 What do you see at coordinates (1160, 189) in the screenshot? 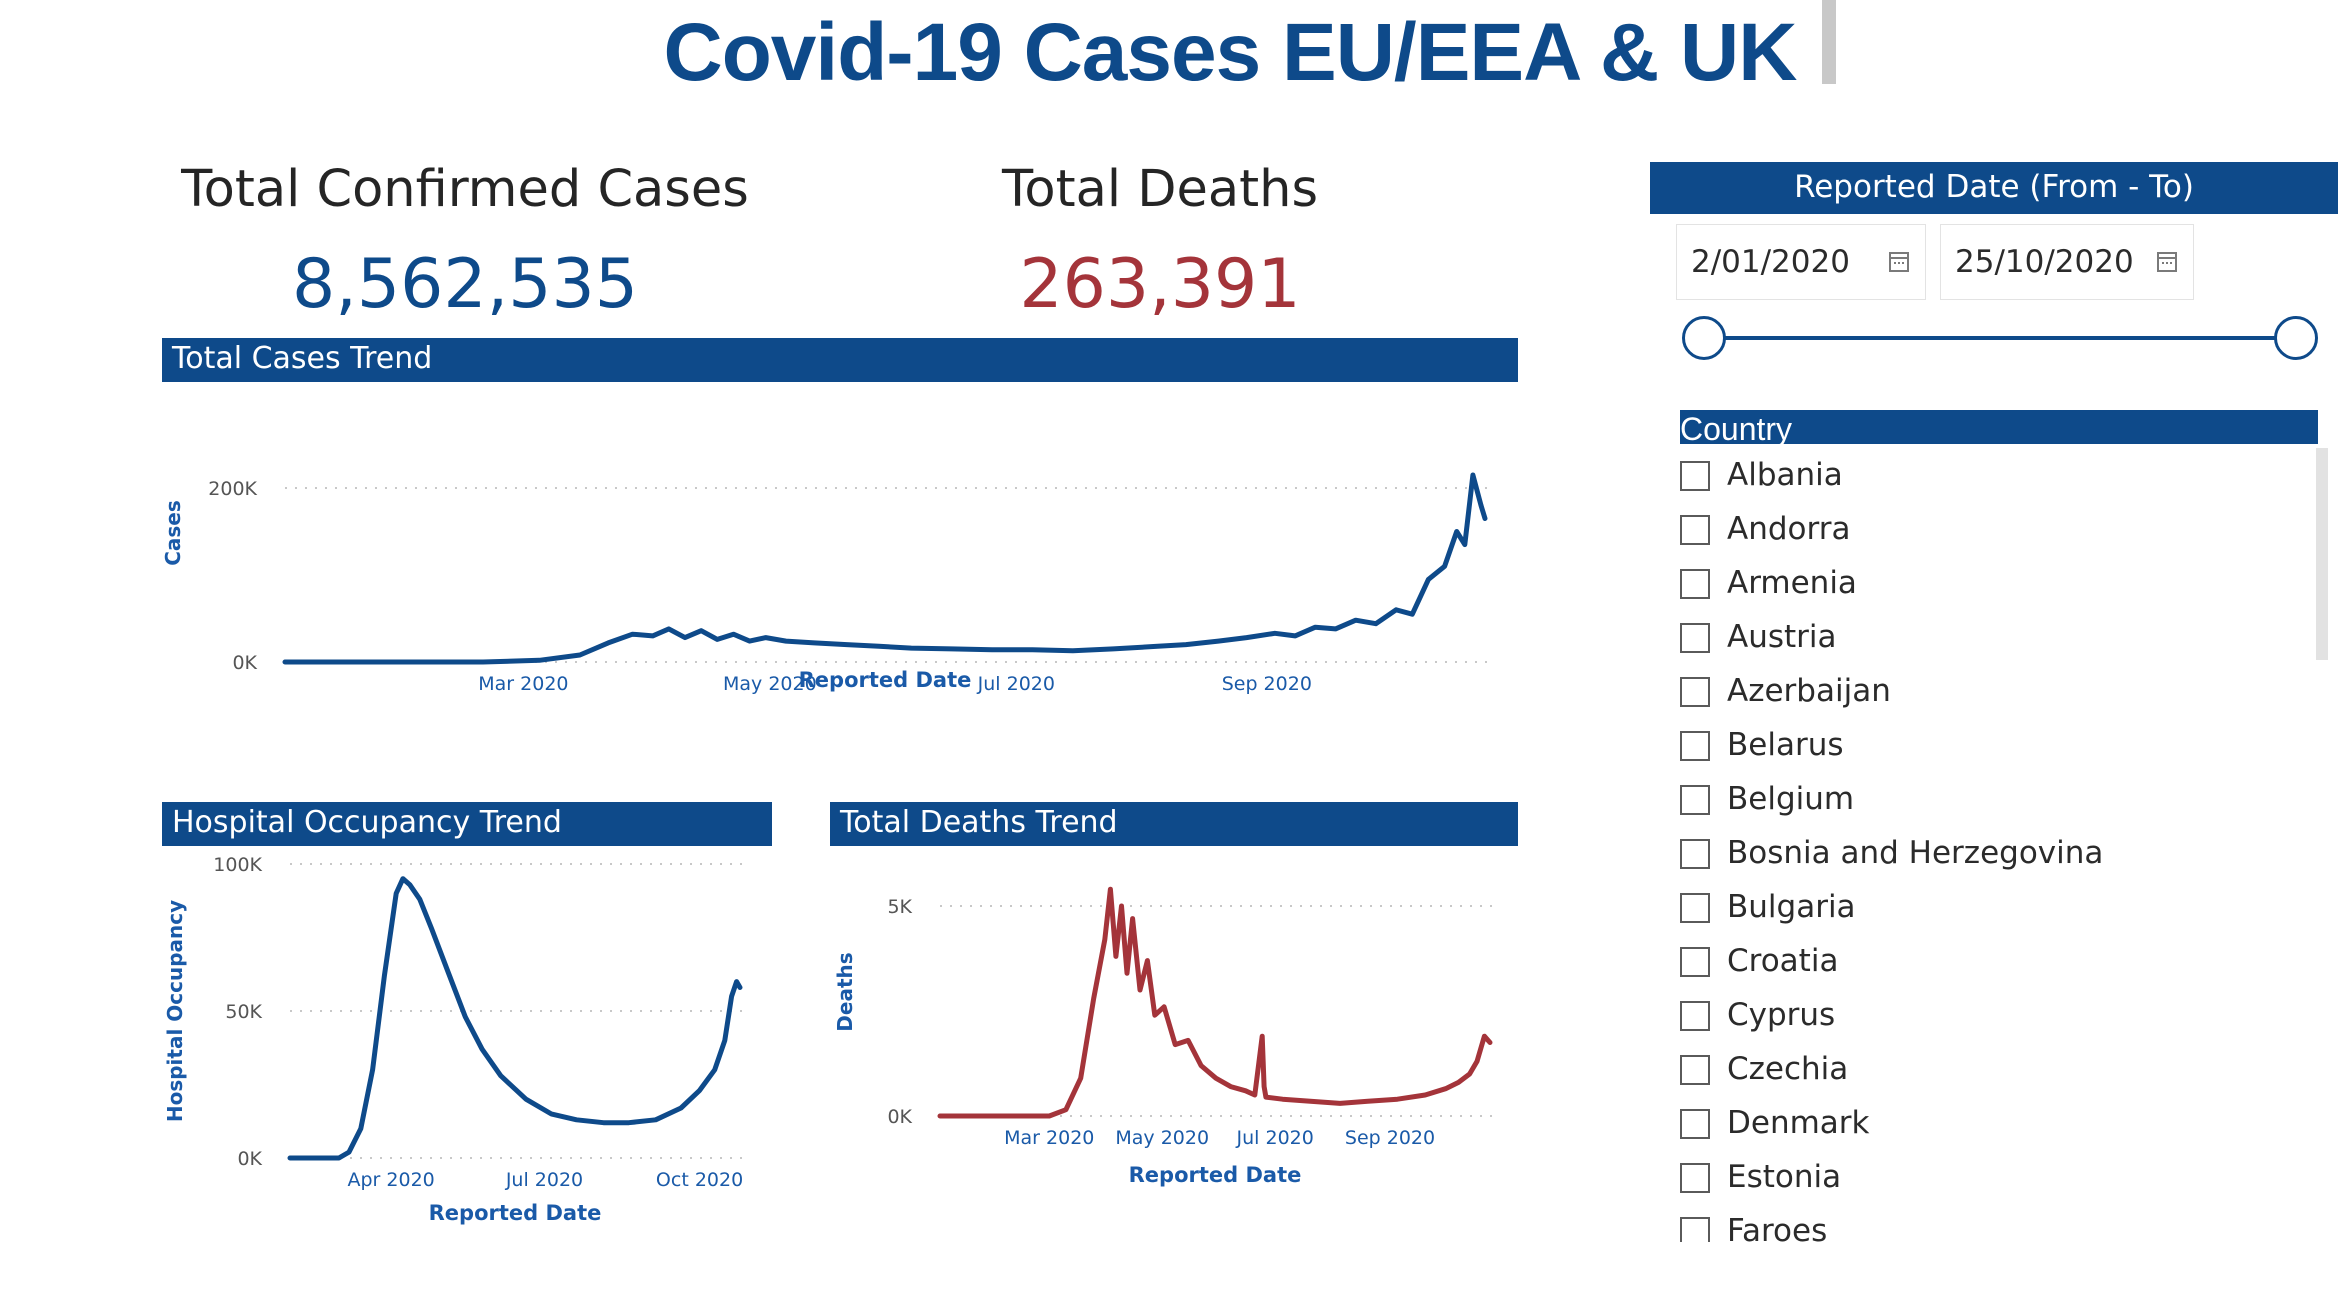
I see `deaths-kpi-label: Total Deaths` at bounding box center [1160, 189].